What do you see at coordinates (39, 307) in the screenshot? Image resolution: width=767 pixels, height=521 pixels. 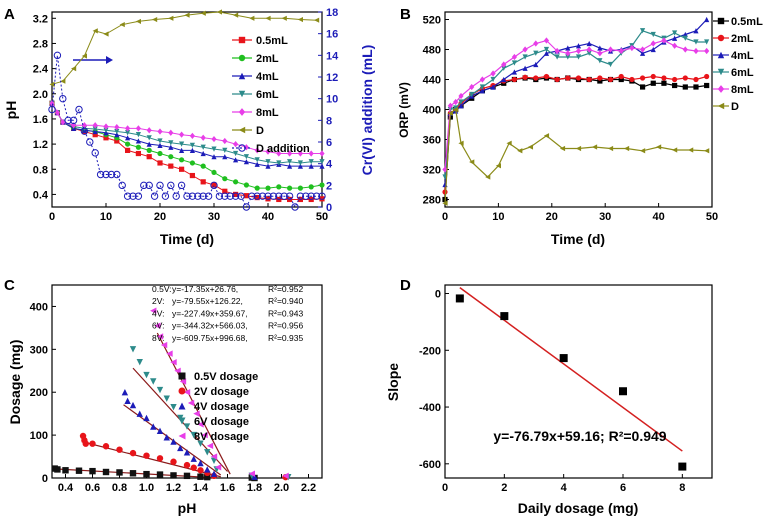 I see `panel-c-y-tick-label: 400` at bounding box center [39, 307].